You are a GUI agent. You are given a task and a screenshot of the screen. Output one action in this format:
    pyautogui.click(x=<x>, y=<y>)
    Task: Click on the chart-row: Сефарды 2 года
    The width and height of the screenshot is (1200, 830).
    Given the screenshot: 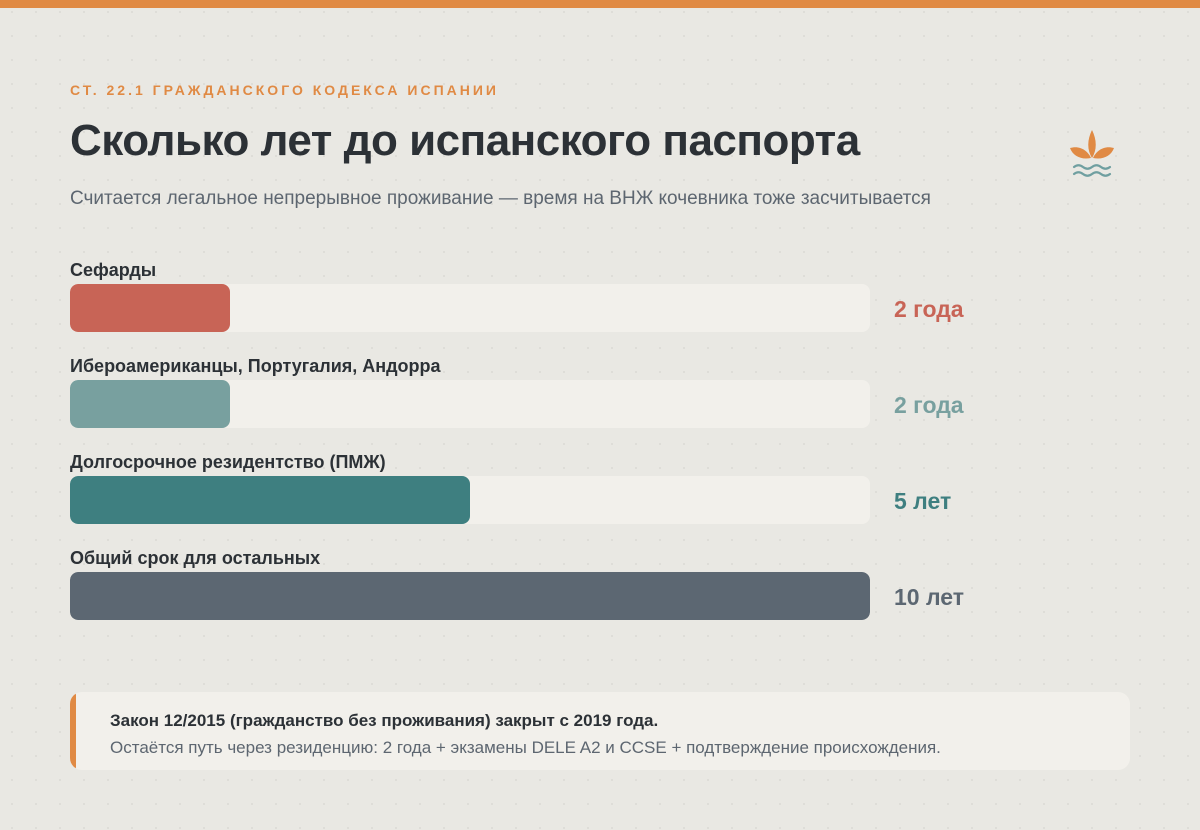 What is the action you would take?
    pyautogui.click(x=570, y=308)
    